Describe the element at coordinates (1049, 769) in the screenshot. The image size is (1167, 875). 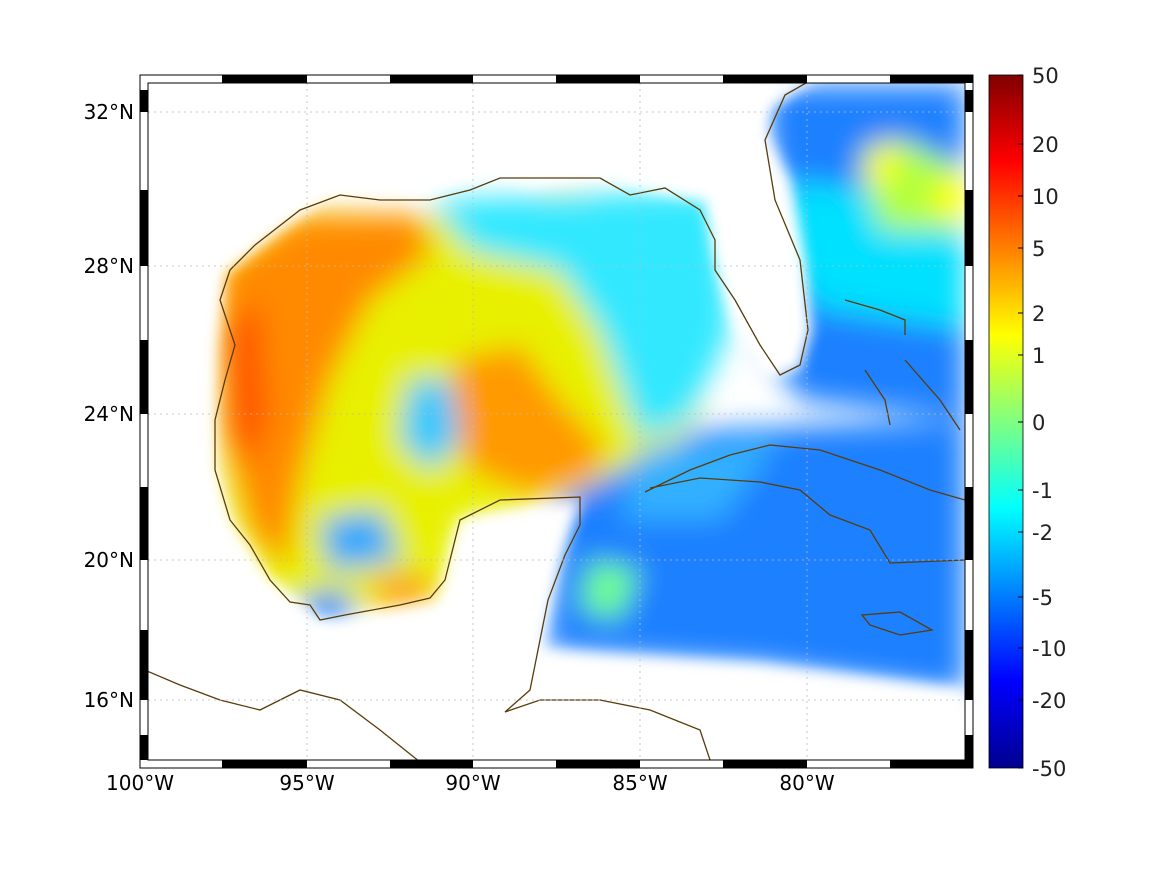
I see `colorbar-tick-label: -50` at that location.